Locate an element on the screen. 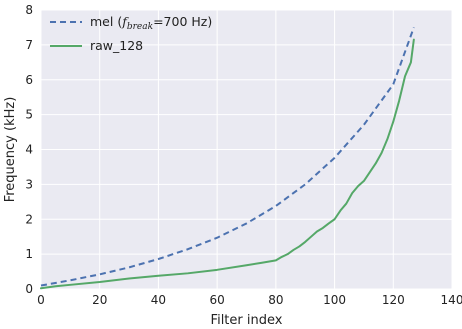  y-tick-label: 6 is located at coordinates (29, 80).